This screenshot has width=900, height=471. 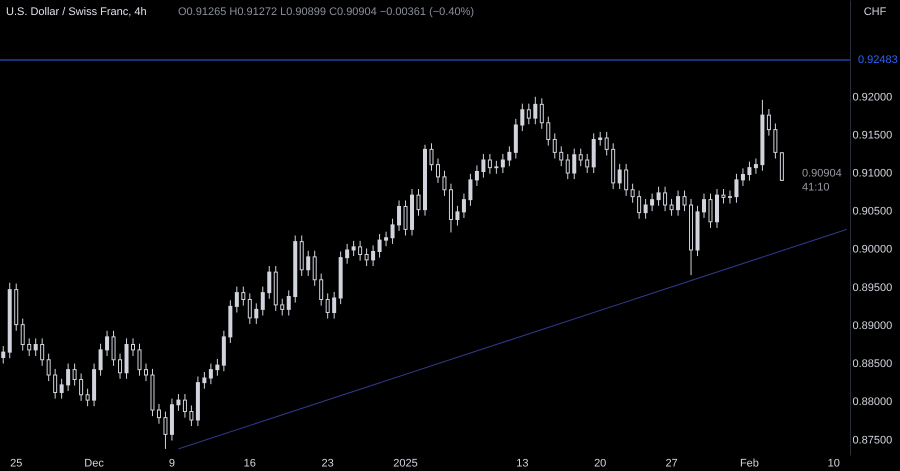 What do you see at coordinates (94, 464) in the screenshot?
I see `x-tick-label: Dec` at bounding box center [94, 464].